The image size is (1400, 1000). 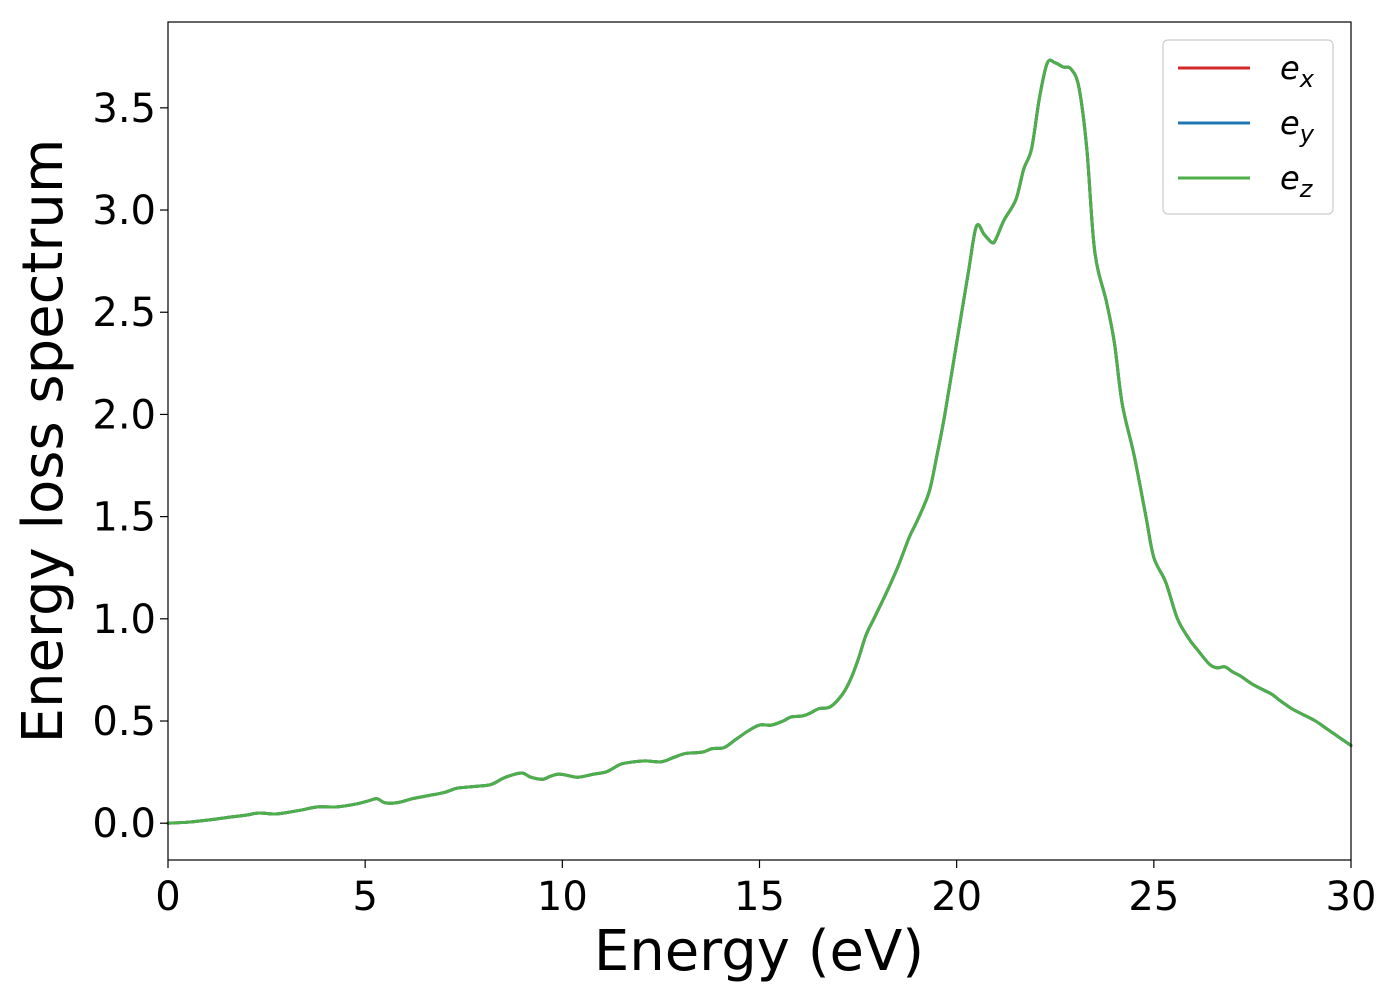 What do you see at coordinates (1153, 897) in the screenshot?
I see `x-tick-label: 25` at bounding box center [1153, 897].